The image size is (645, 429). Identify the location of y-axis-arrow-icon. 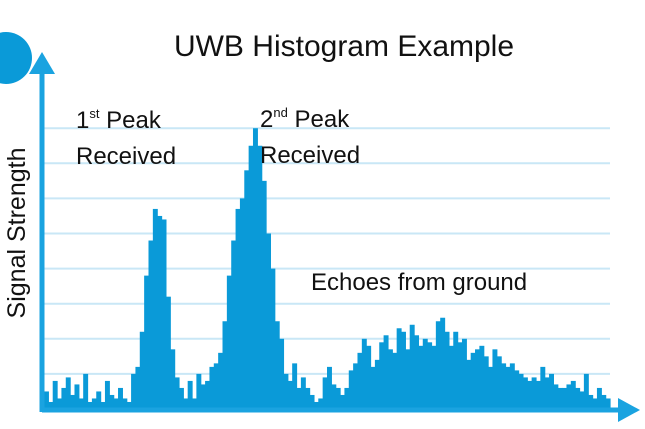
(42, 63).